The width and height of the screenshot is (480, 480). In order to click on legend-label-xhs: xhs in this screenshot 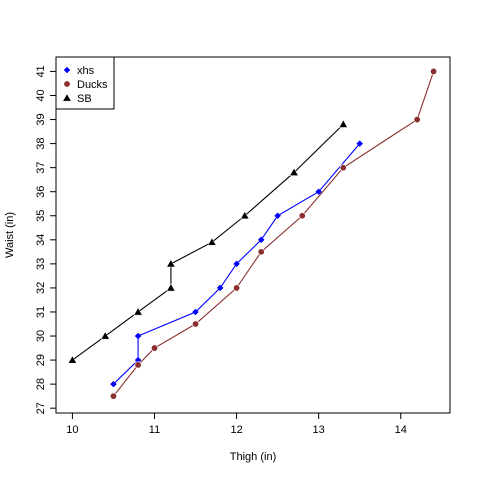, I will do `click(86, 71)`.